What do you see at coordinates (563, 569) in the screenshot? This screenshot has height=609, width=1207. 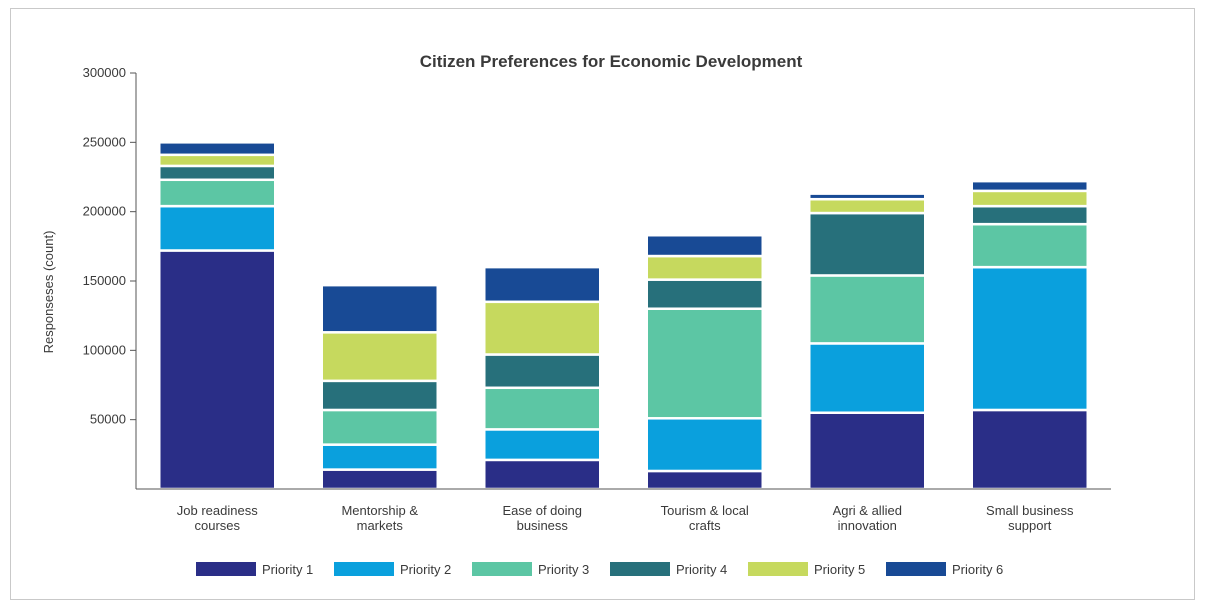 I see `legend-label: Priority 3` at bounding box center [563, 569].